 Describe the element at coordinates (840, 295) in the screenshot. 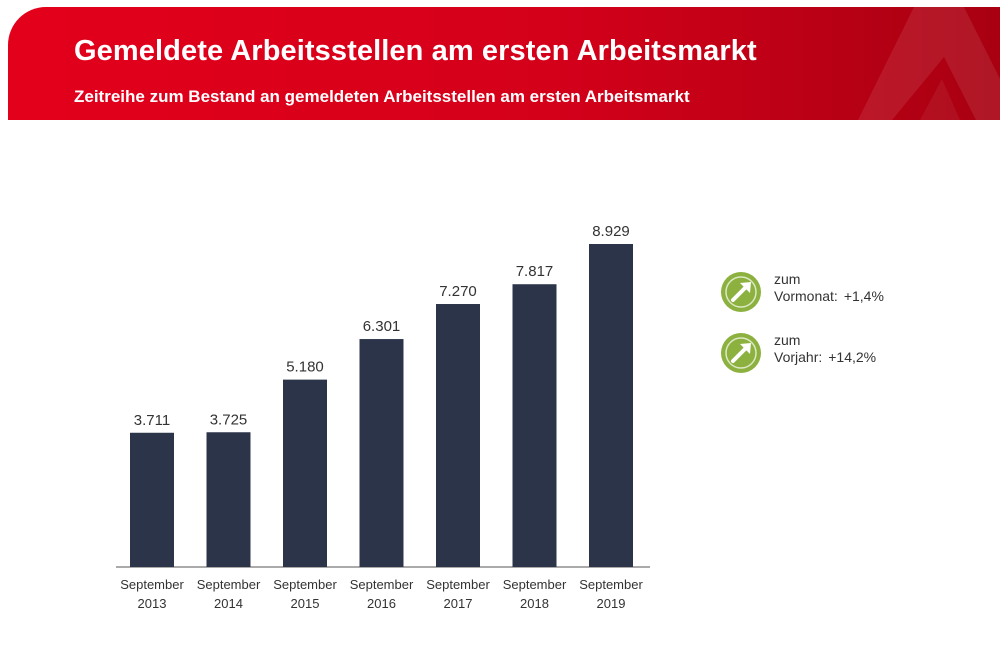

I see `kpi-vormonat: zum Vormonat: +1,4%` at that location.